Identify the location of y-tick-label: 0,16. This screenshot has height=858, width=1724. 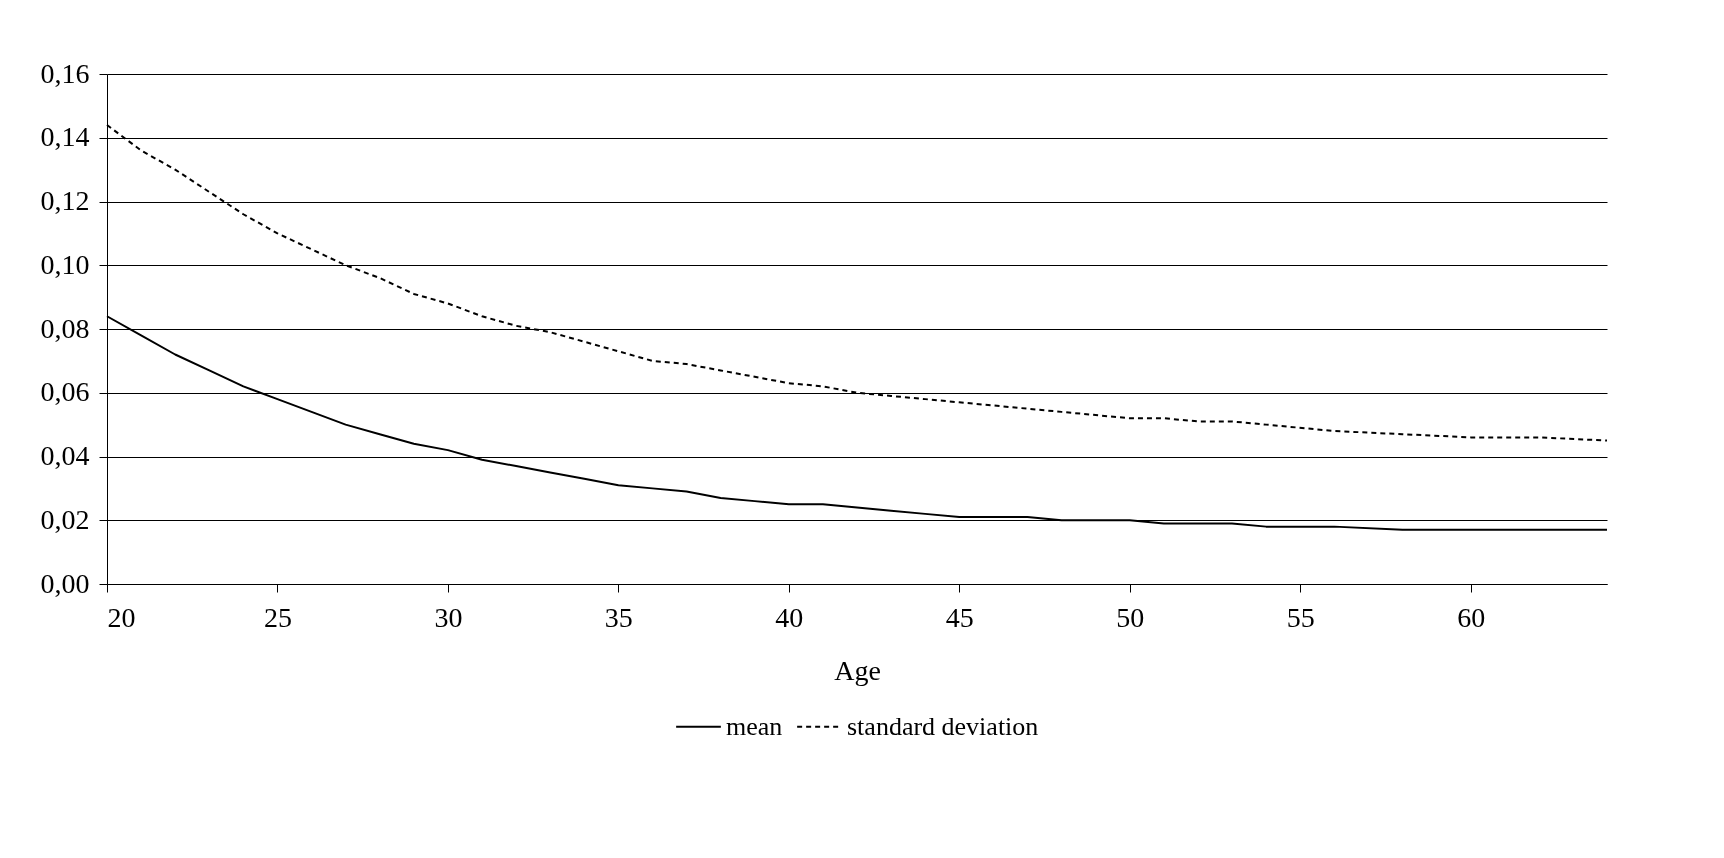
(65, 73).